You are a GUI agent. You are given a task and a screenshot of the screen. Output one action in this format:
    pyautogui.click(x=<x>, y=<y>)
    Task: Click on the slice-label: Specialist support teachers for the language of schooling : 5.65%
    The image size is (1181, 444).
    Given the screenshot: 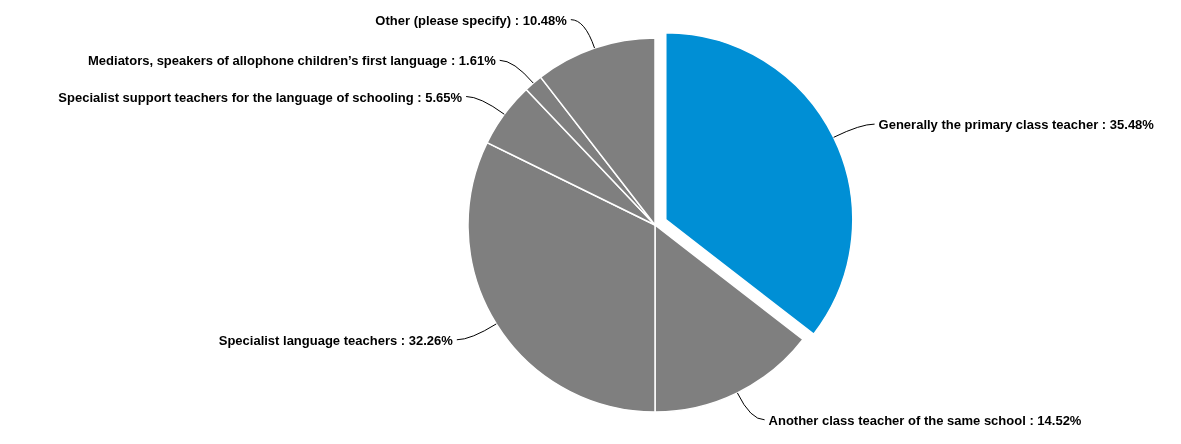 What is the action you would take?
    pyautogui.click(x=260, y=97)
    